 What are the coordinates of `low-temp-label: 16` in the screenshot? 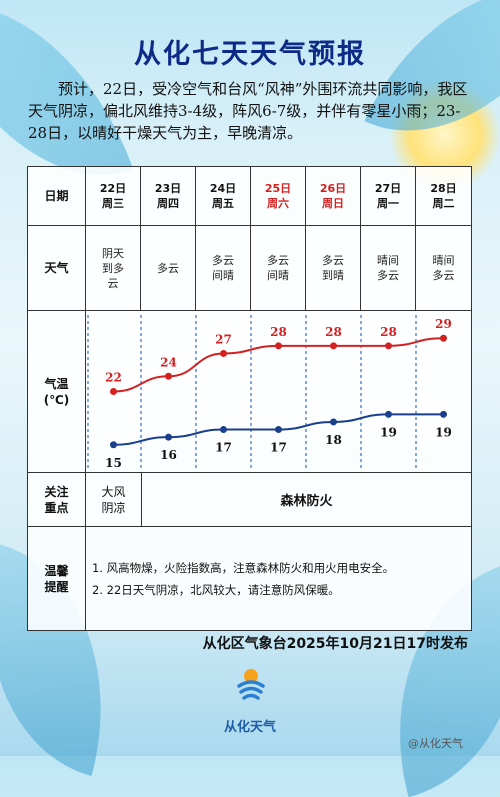 It's located at (168, 455).